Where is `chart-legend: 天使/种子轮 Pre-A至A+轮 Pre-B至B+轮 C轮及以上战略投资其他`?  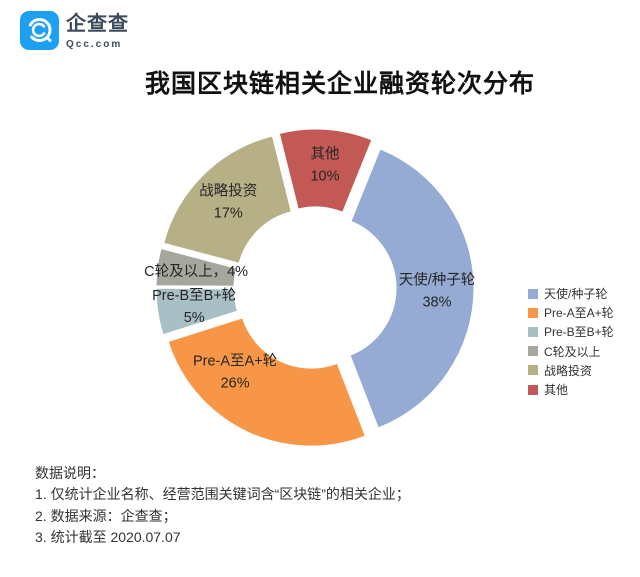
chart-legend: 天使/种子轮 Pre-A至A+轮 Pre-B至B+轮 C轮及以上战略投资其他 is located at coordinates (571, 341).